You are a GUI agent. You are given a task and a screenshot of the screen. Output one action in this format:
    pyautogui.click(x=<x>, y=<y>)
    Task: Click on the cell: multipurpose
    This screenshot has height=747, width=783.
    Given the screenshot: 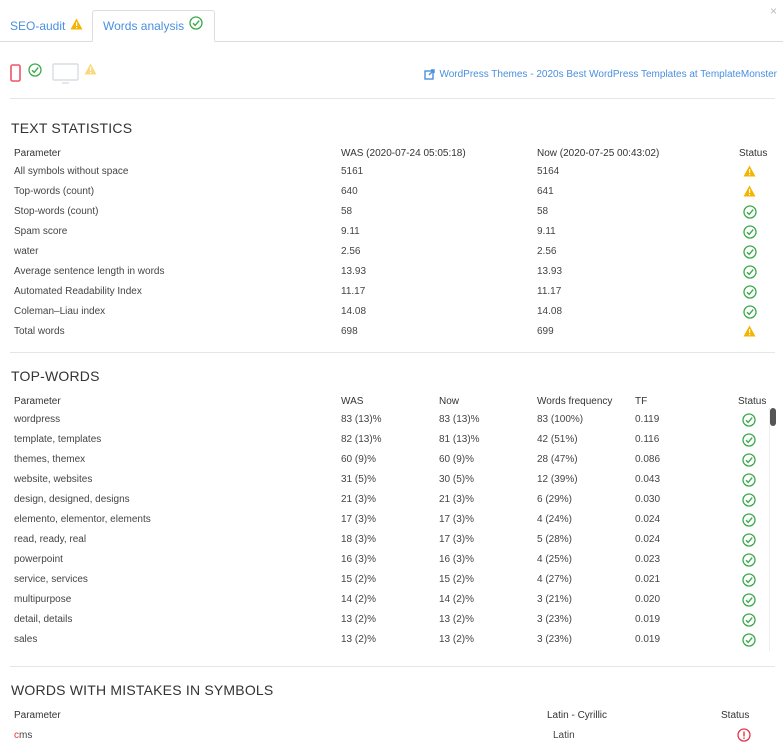 What is the action you would take?
    pyautogui.click(x=43, y=599)
    